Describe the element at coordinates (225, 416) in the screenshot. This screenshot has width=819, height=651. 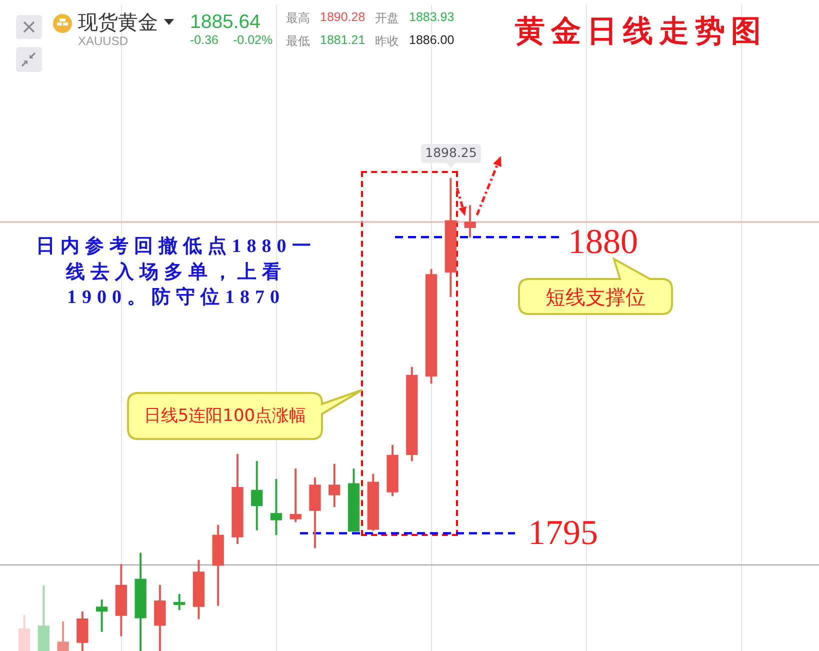
I see `annotation: 日线5连阳100点涨幅` at that location.